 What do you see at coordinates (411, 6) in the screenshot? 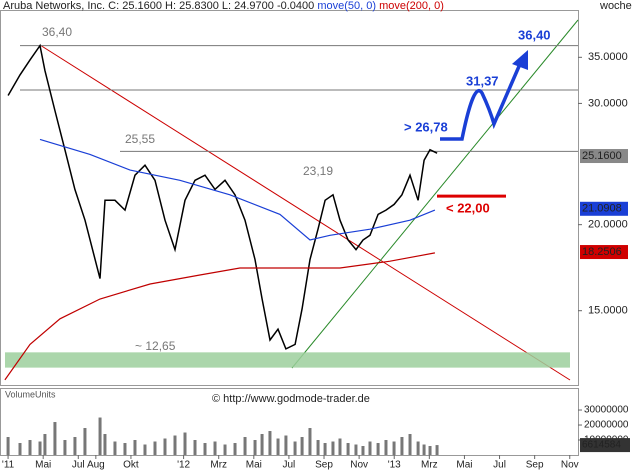
I see `ma200-name: move(200, 0)` at bounding box center [411, 6].